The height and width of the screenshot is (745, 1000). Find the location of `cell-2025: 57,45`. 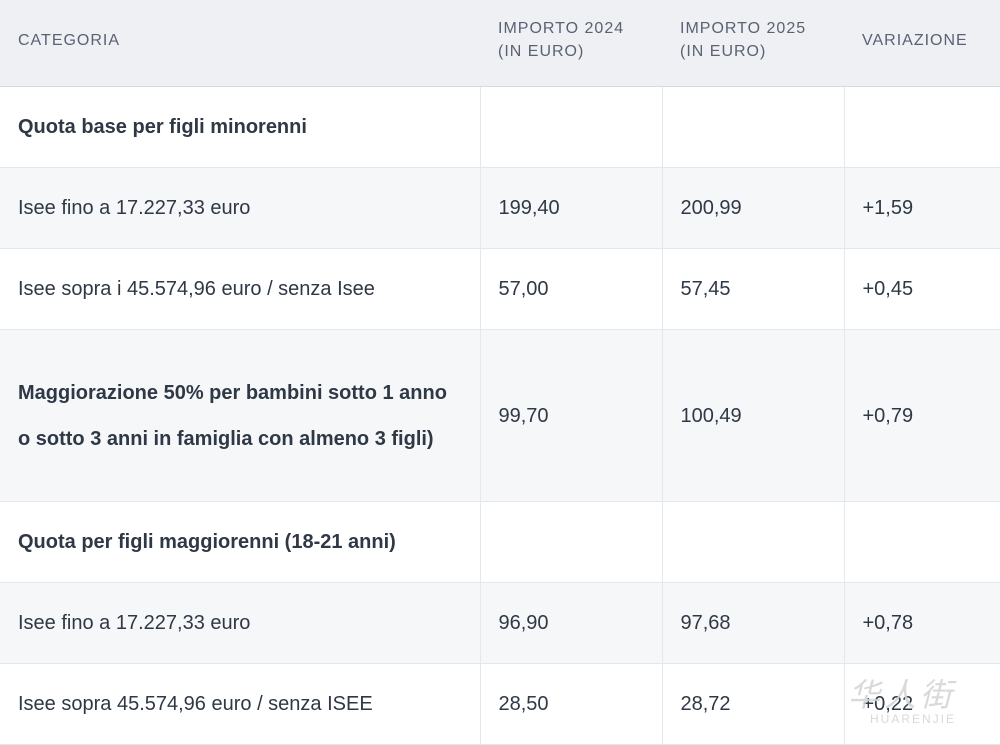

cell-2025: 57,45 is located at coordinates (752, 289).